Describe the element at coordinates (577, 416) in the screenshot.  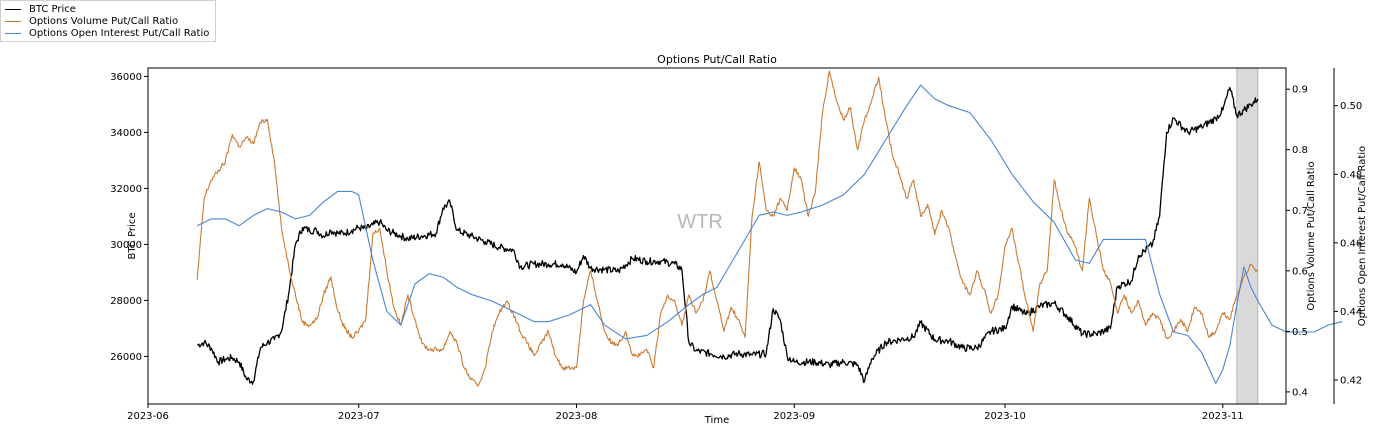
I see `x-tick-label: 2023-08` at that location.